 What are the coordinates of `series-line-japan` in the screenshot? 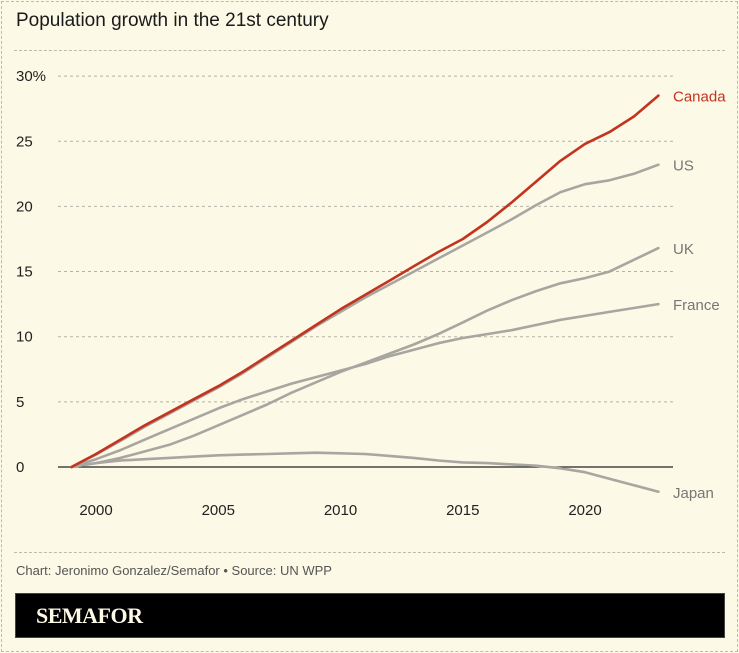 It's located at (365, 472).